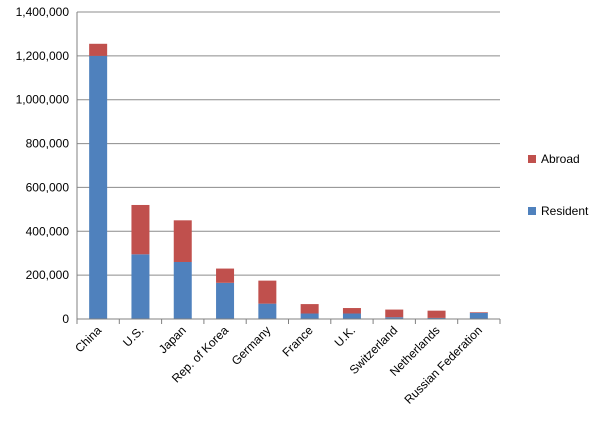 The height and width of the screenshot is (426, 600). I want to click on x-category-label: France, so click(297, 341).